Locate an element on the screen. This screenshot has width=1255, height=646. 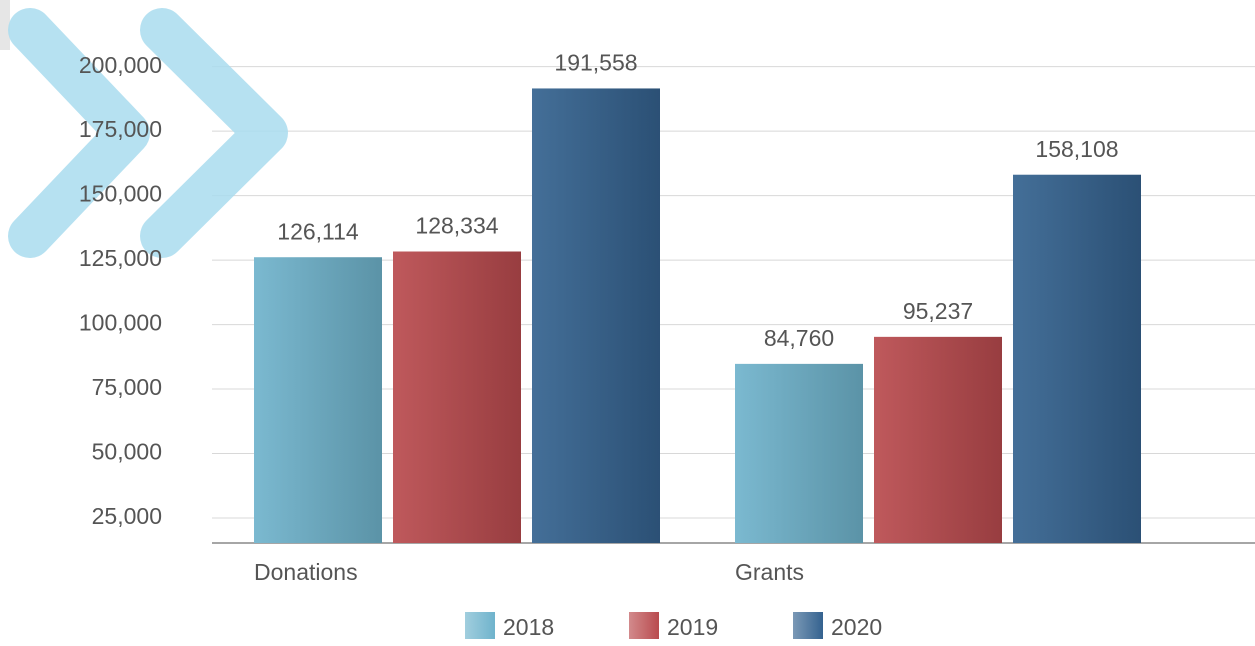
value-label: 128,334 is located at coordinates (456, 226).